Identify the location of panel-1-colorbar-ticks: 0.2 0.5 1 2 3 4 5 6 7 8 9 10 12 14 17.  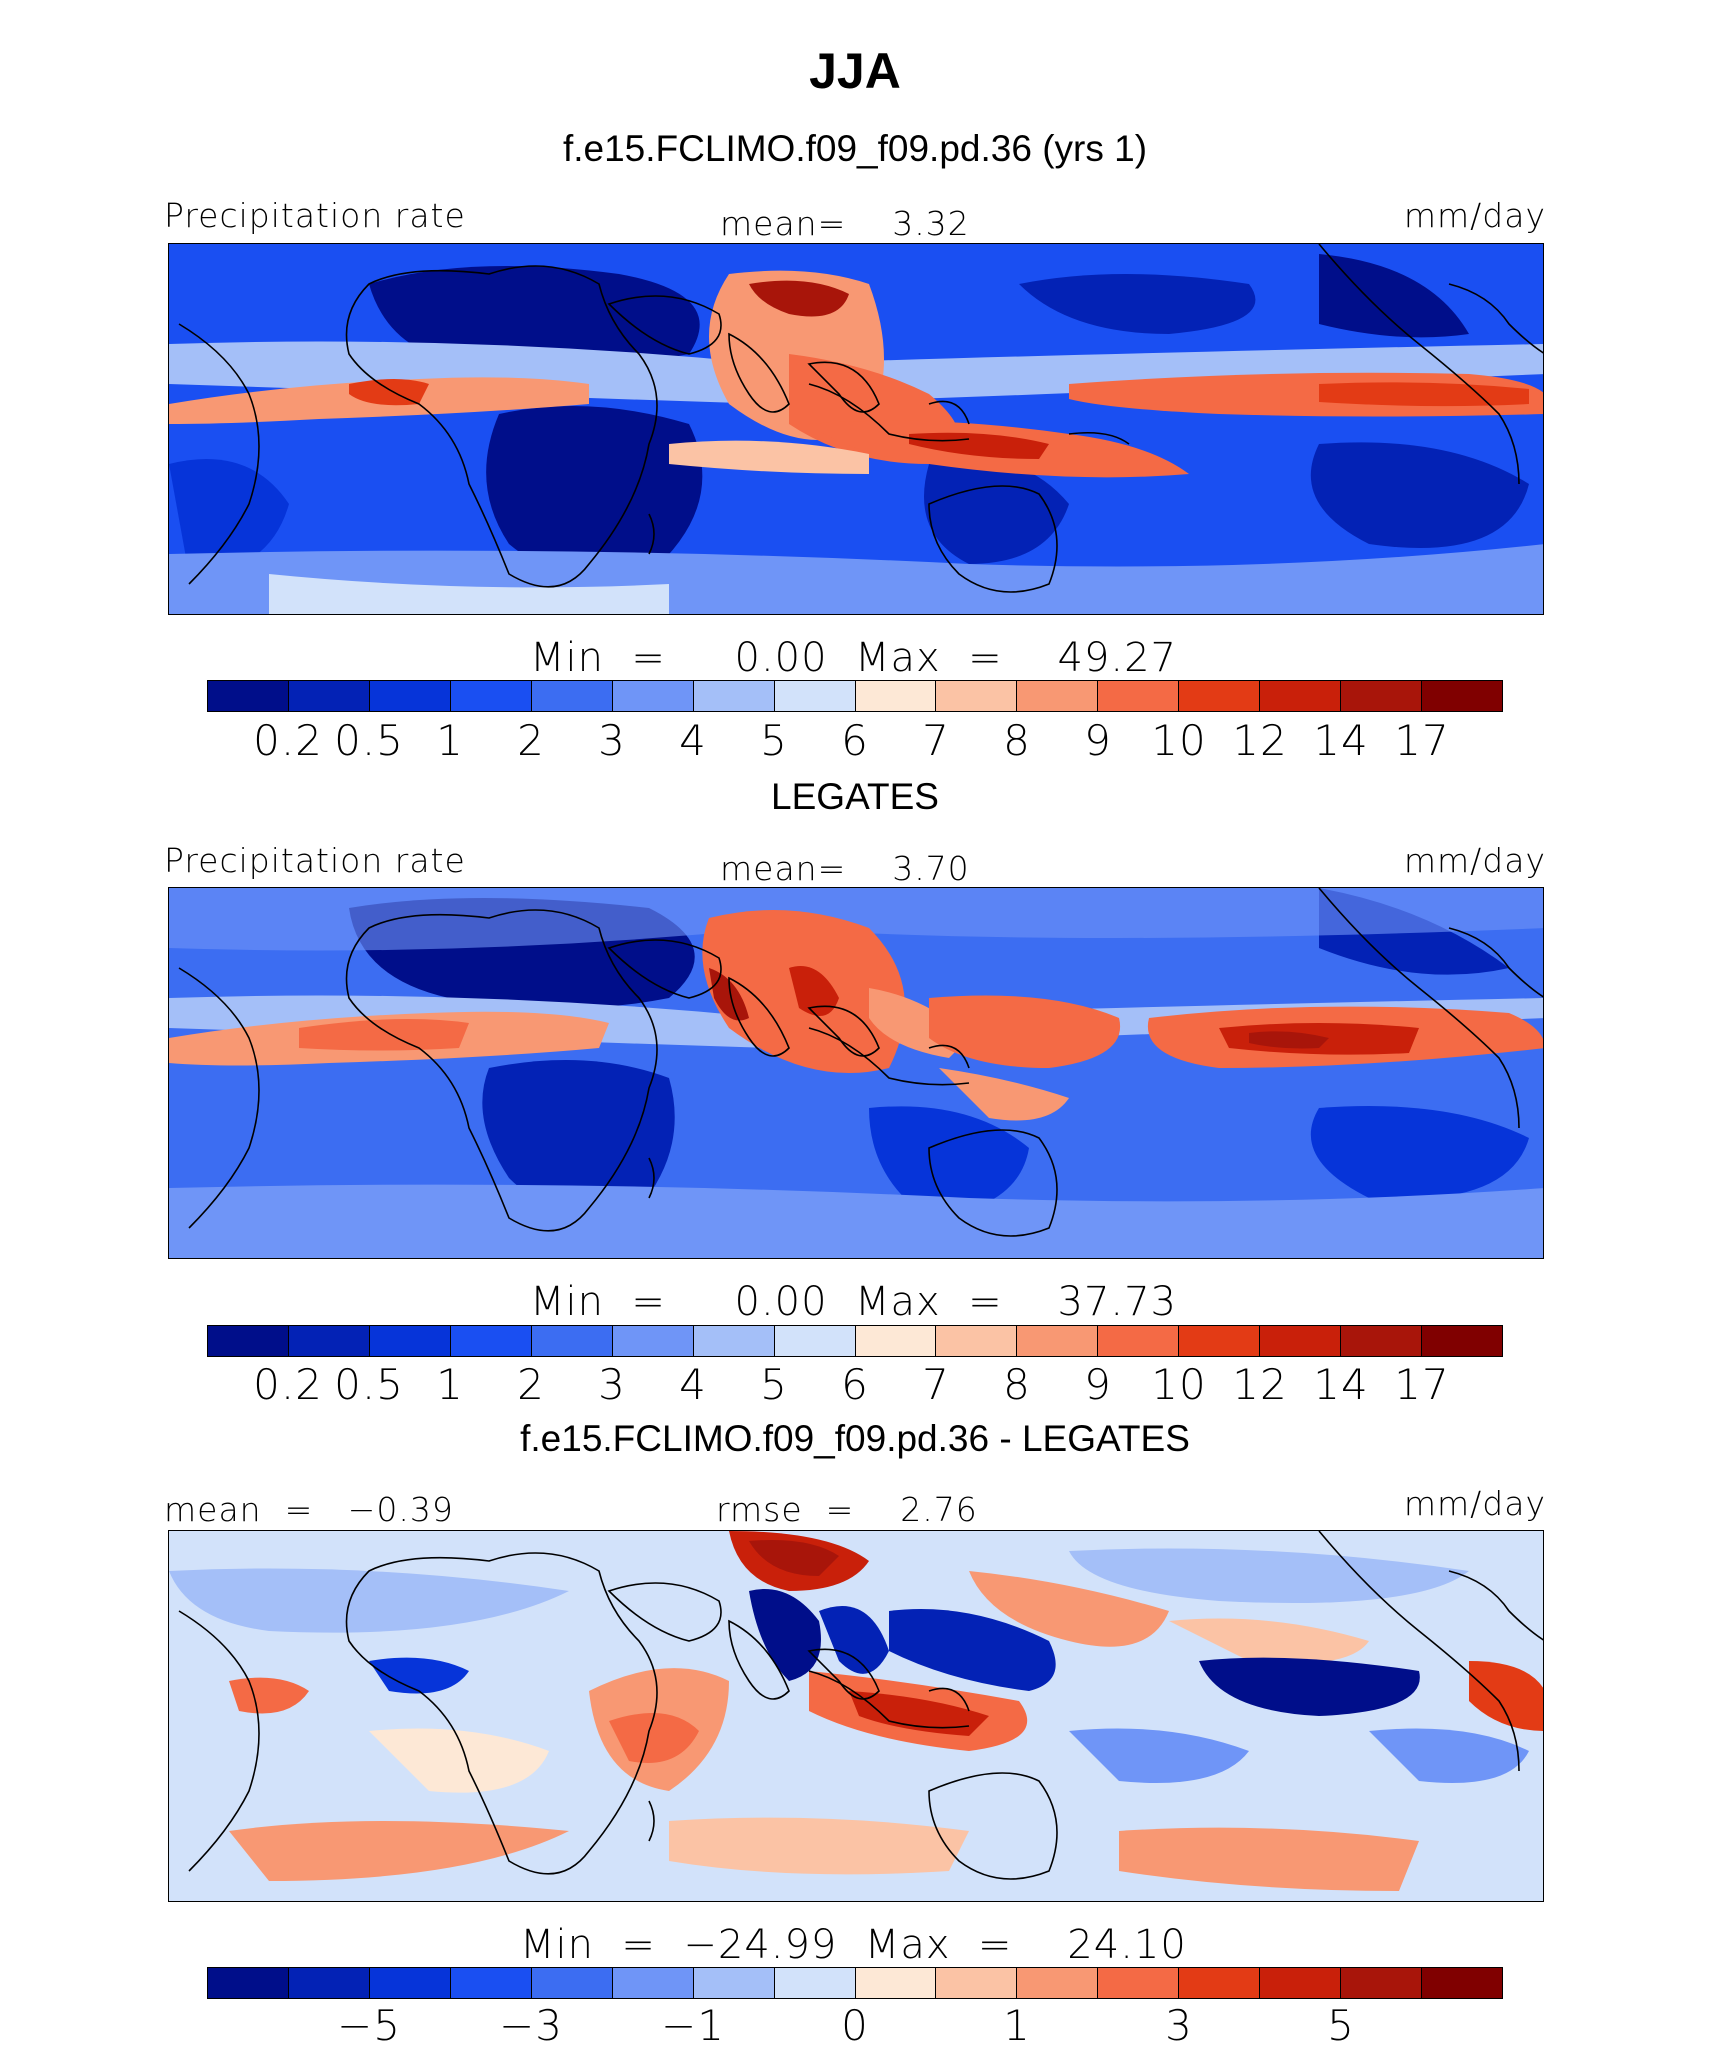
(855, 740).